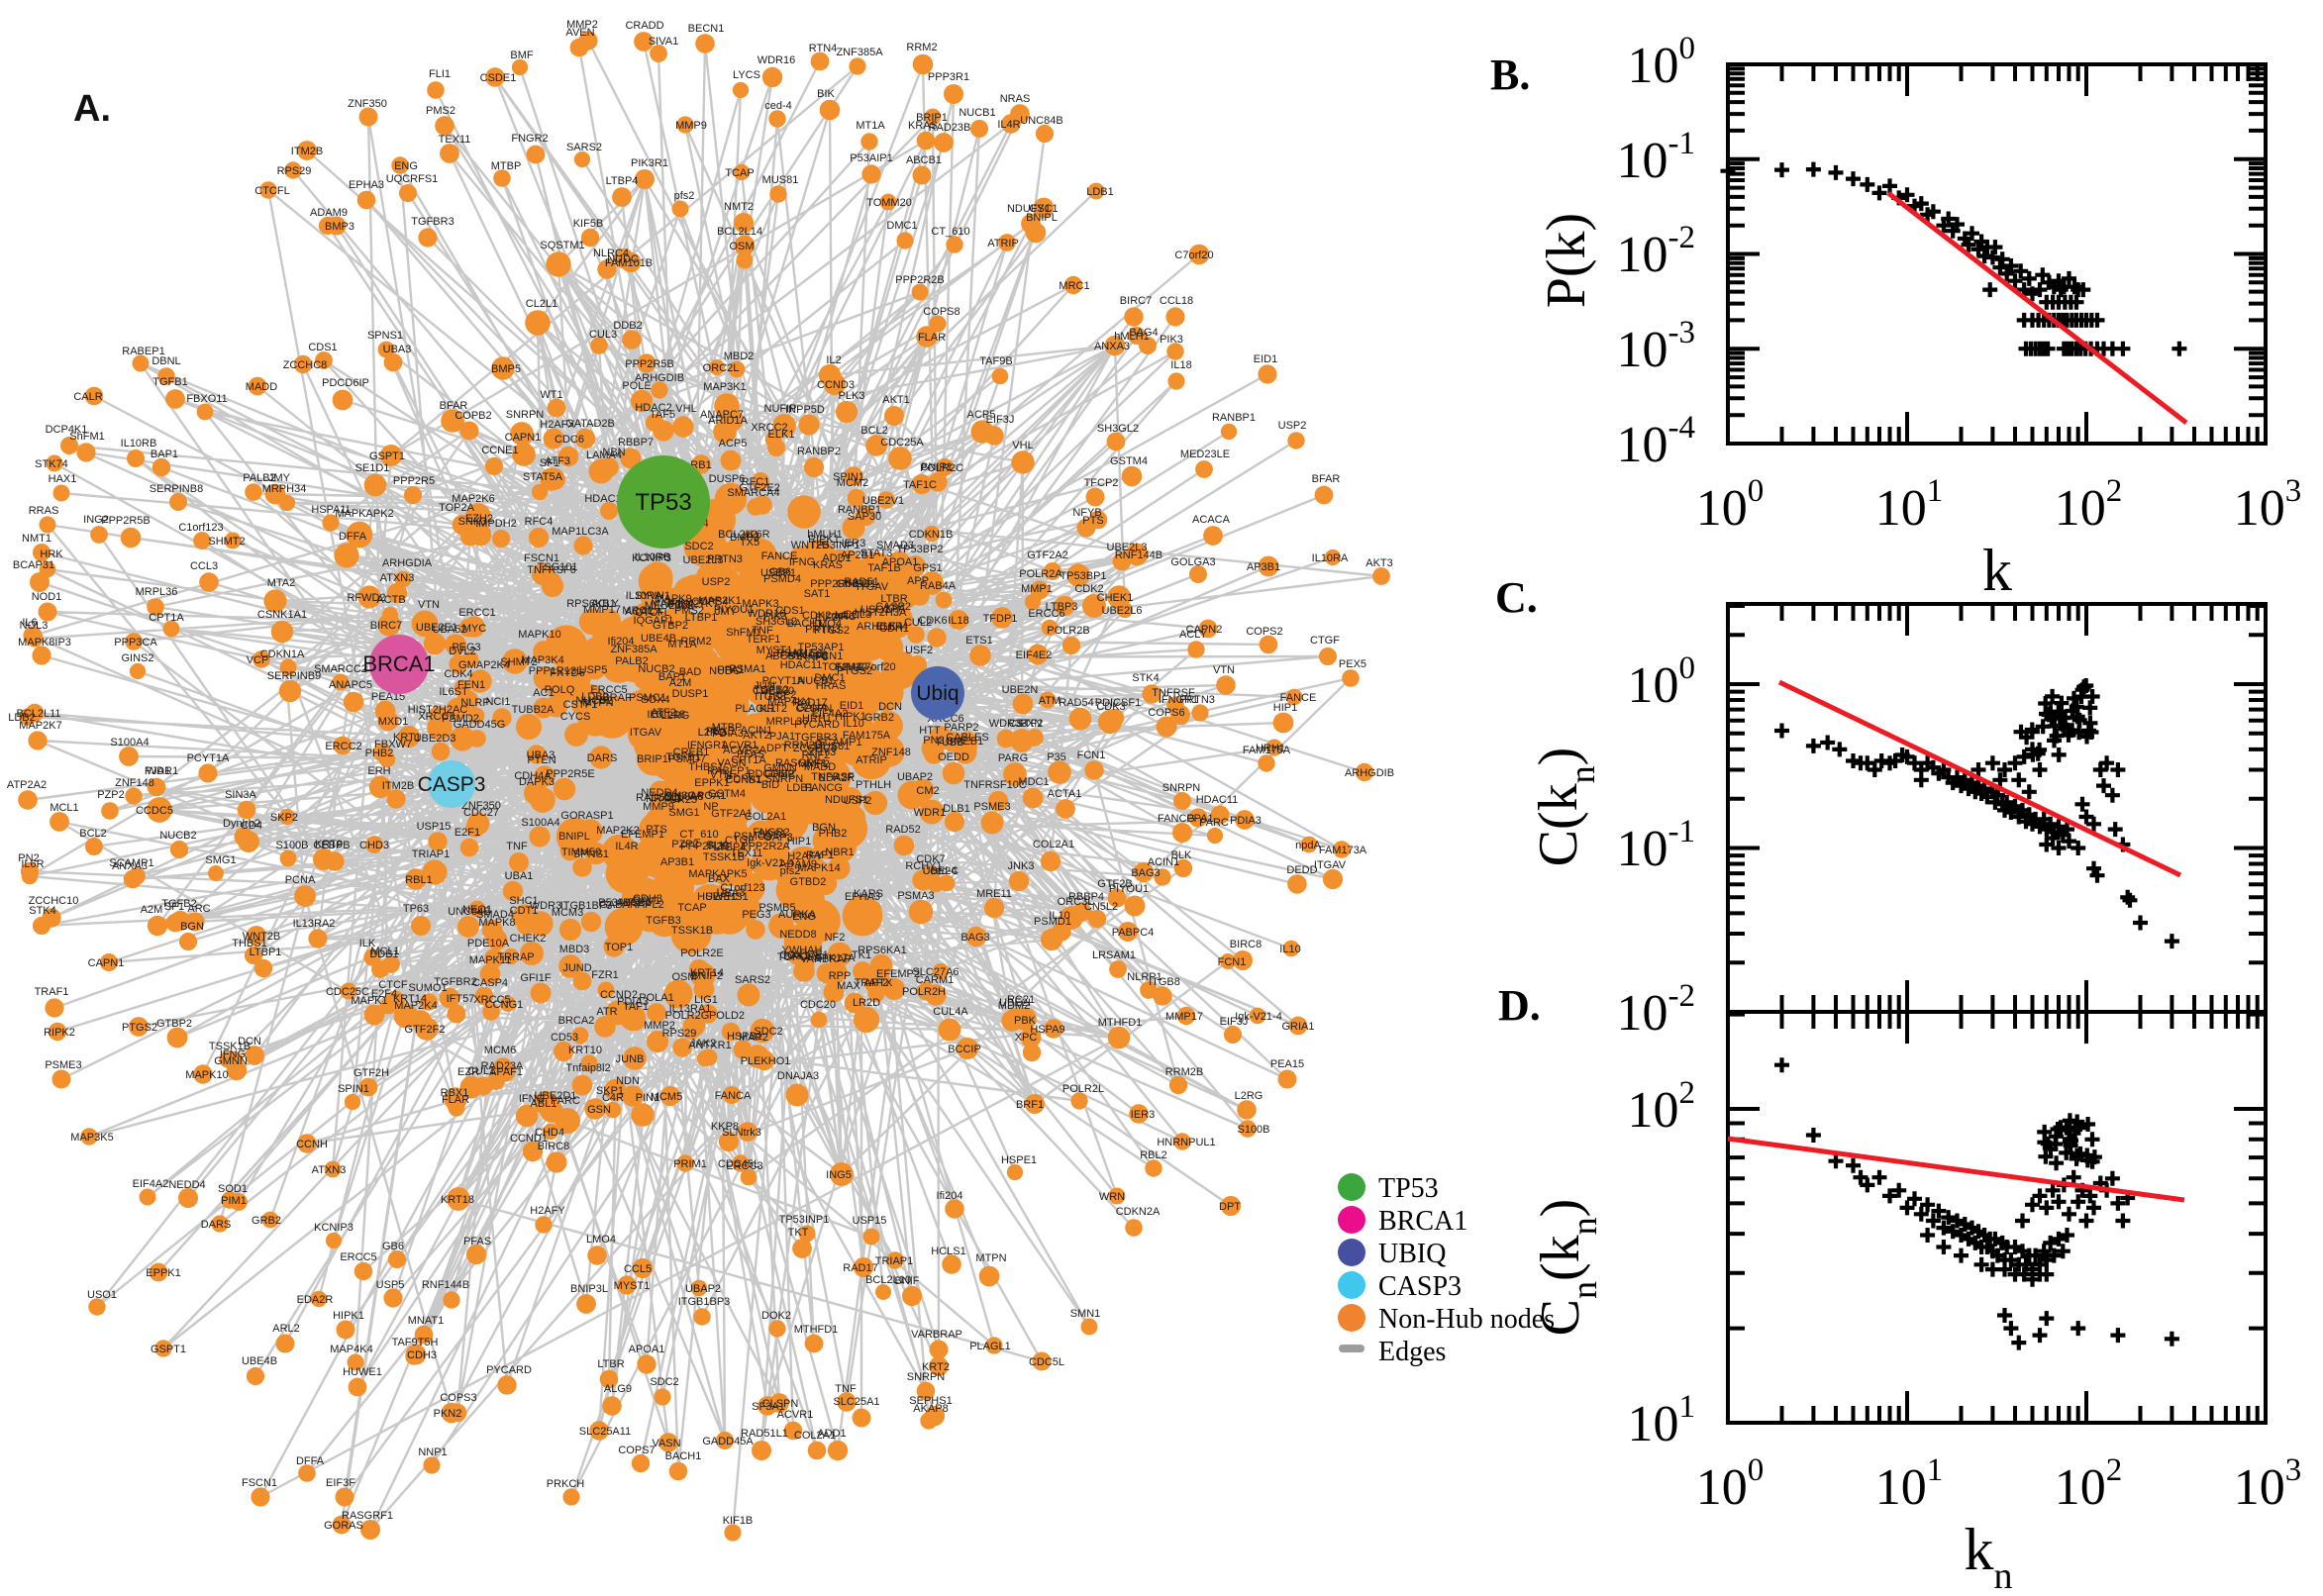 This screenshot has height=1596, width=2323. Describe the element at coordinates (281, 583) in the screenshot. I see `svg-text: MTA2` at that location.